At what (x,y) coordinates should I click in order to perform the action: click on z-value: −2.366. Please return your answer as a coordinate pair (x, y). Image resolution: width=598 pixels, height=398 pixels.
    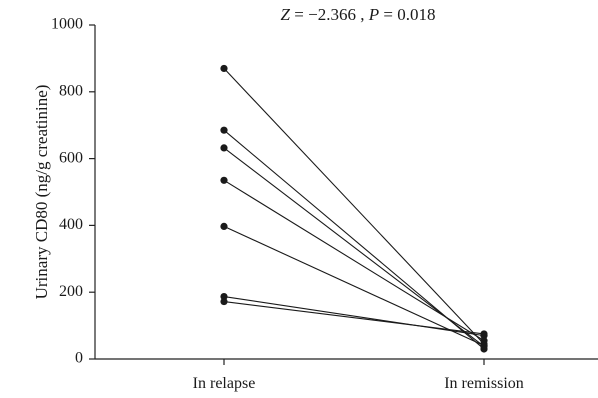
    Looking at the image, I should click on (332, 14).